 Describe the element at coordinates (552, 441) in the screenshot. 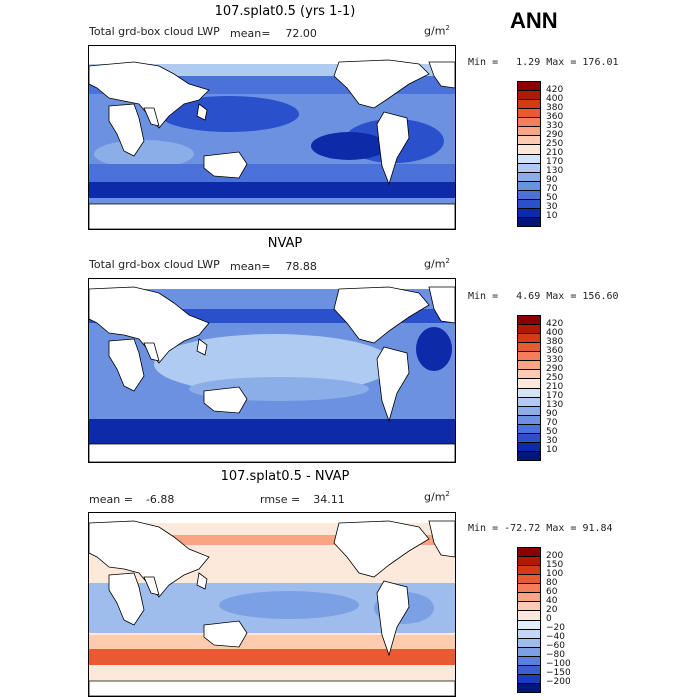

I see `colorbar-tick-label: 30` at that location.